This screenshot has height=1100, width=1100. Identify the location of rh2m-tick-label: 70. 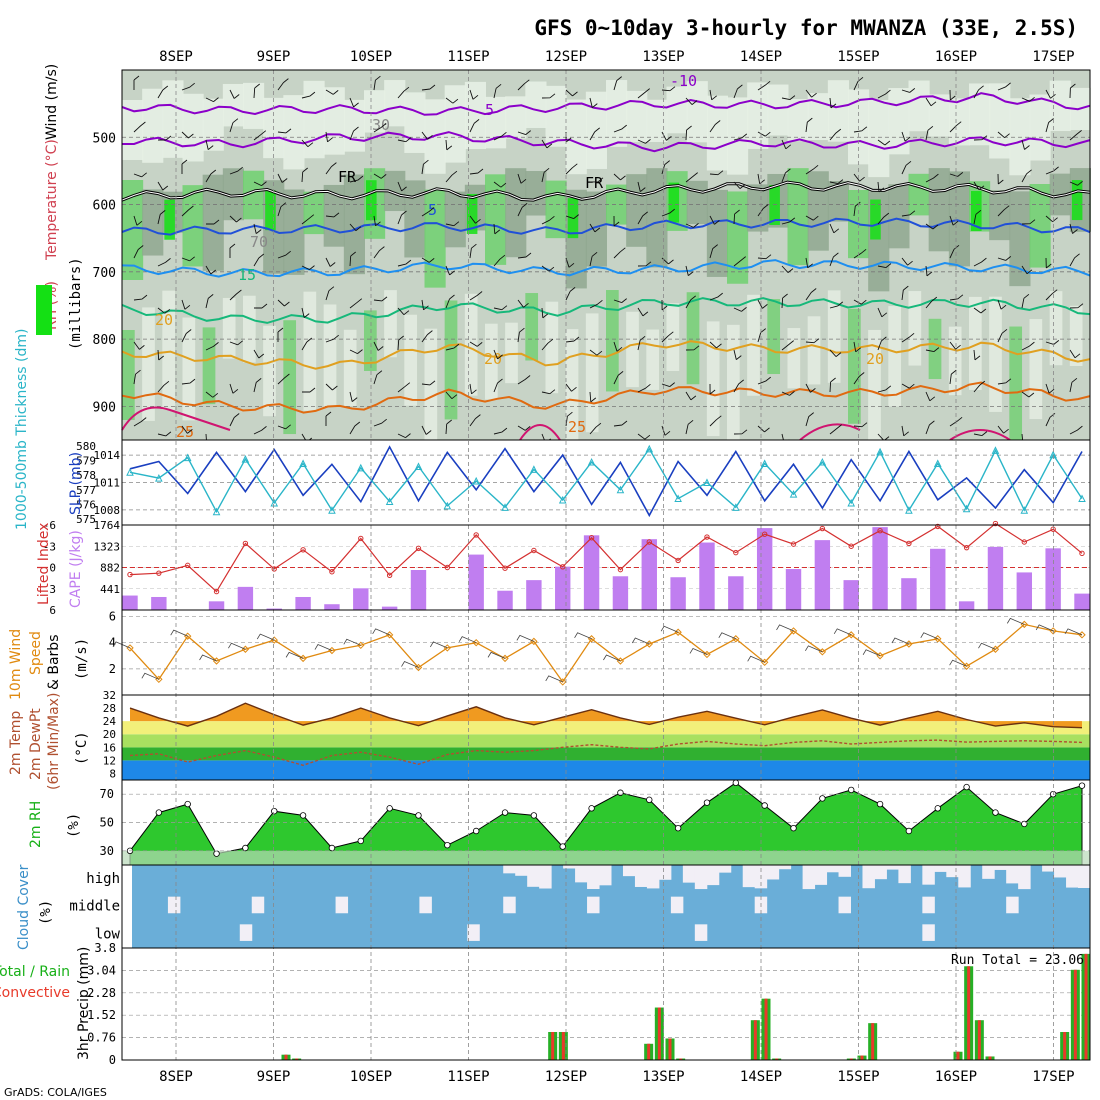
(107, 794).